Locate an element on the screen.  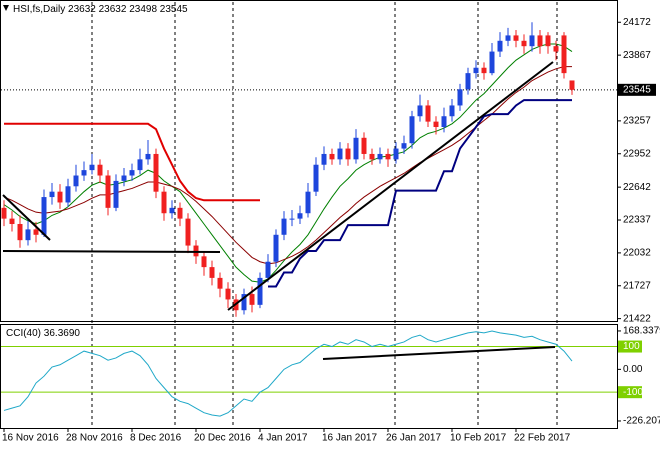
x-tick-label: 10 Feb 2017 is located at coordinates (478, 438).